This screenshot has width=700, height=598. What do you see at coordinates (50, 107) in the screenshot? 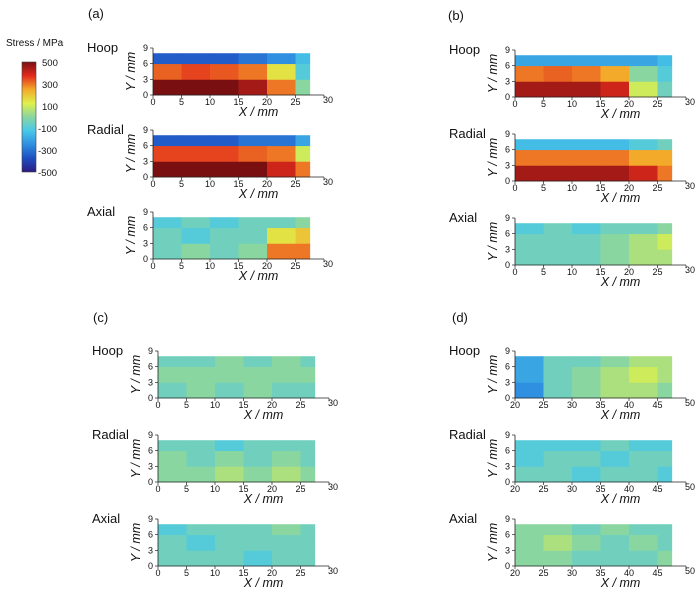
I see `colorbar-tick-label: 100` at bounding box center [50, 107].